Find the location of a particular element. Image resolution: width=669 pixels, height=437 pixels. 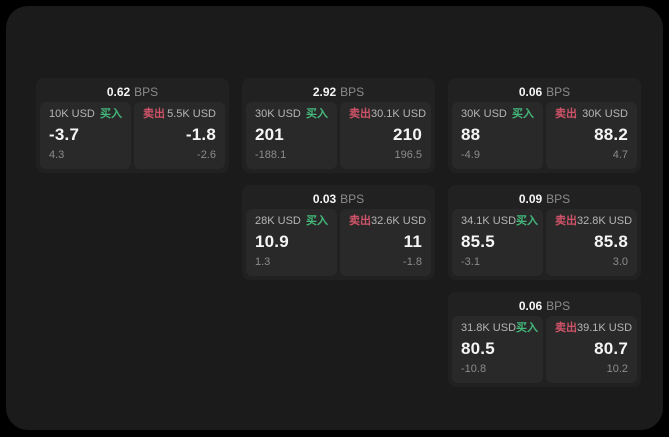

buy-quote-tile: 30K USD 买入 201 -188.1 is located at coordinates (291, 135).